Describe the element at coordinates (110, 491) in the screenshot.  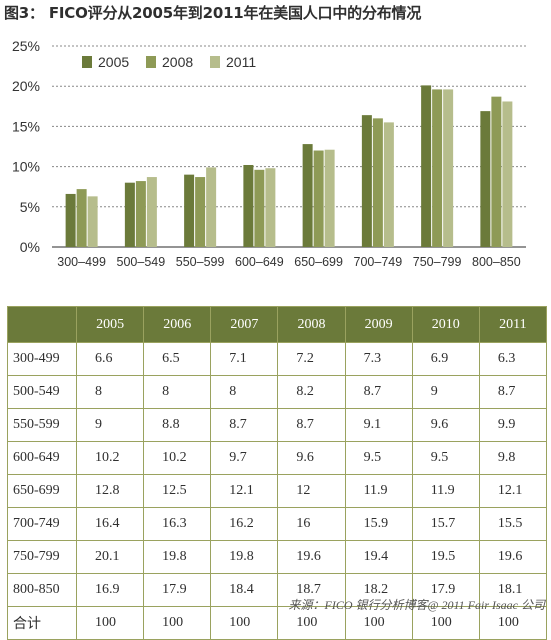
I see `table-cell: 12.8` at that location.